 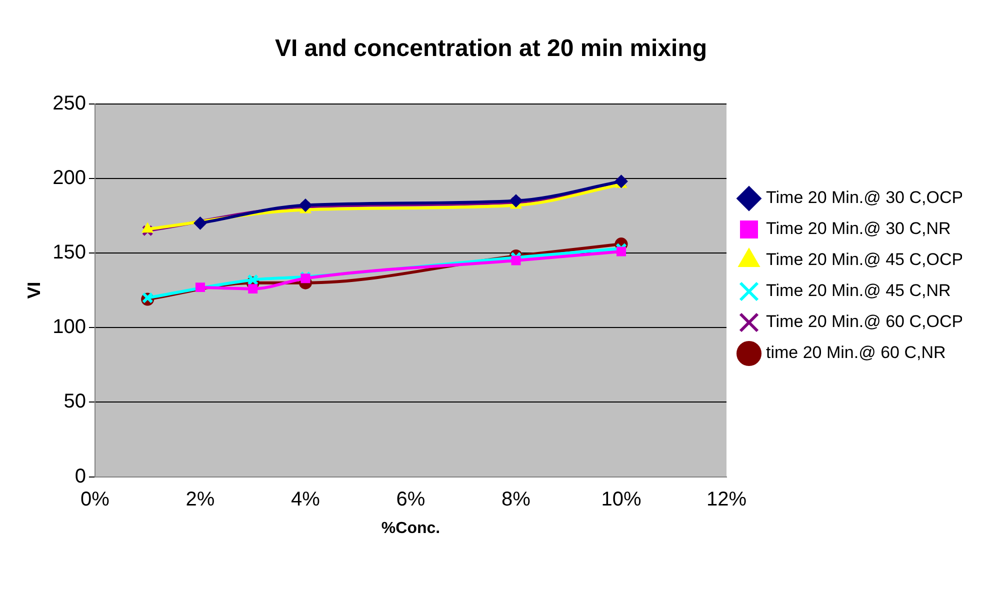 What do you see at coordinates (75, 401) in the screenshot?
I see `y-tick-label: 50` at bounding box center [75, 401].